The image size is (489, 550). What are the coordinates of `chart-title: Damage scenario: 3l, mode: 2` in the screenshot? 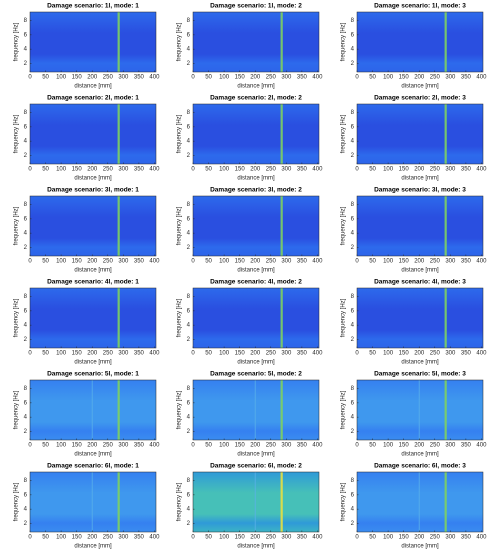 It's located at (256, 190).